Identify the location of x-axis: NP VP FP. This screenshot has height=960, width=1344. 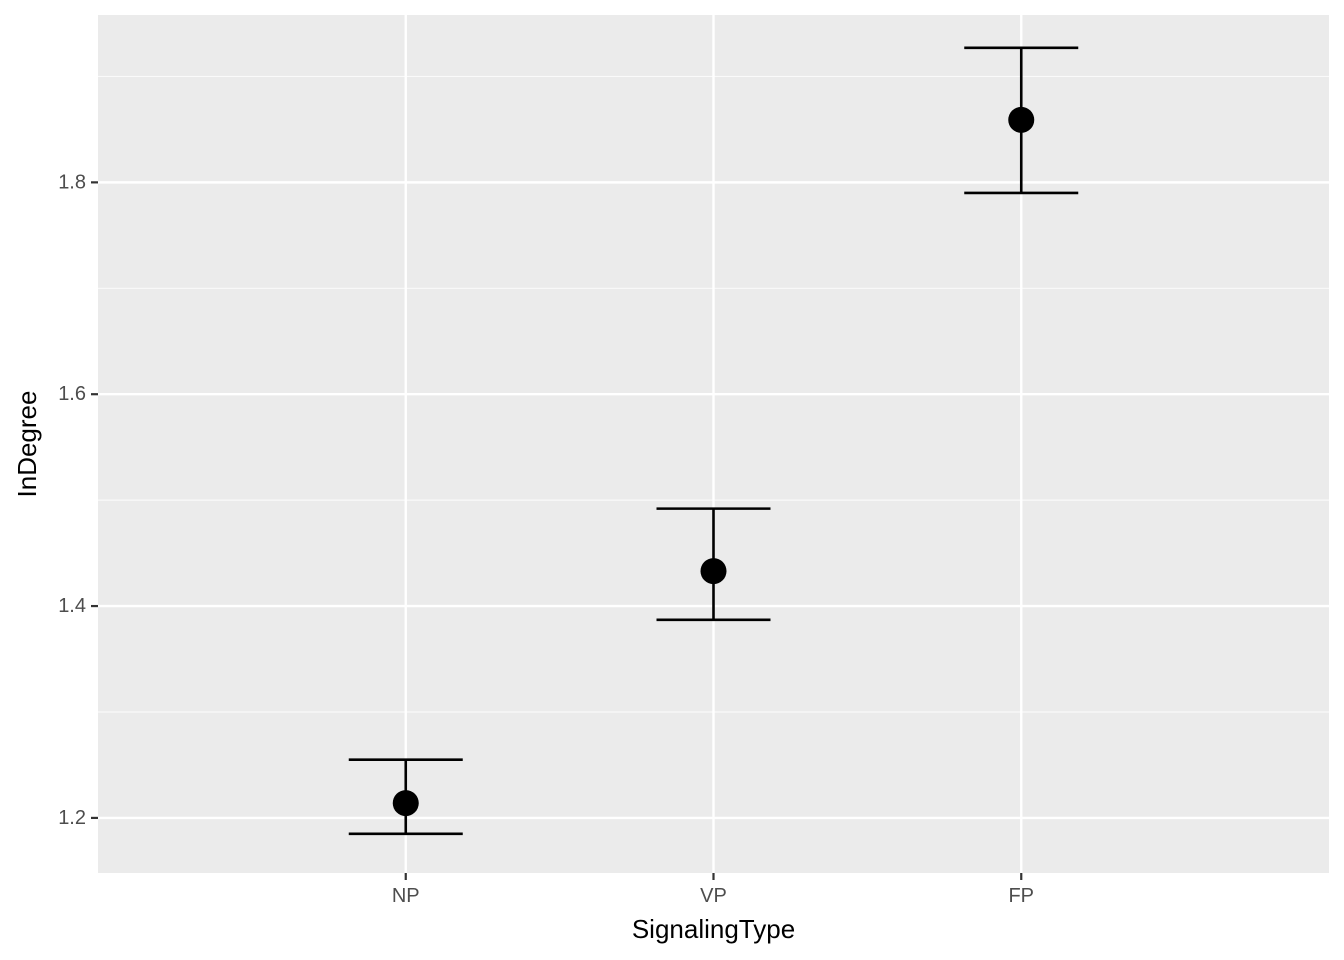
(713, 890).